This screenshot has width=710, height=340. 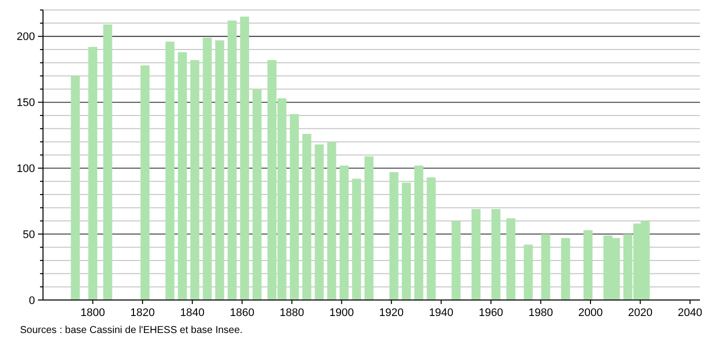 What do you see at coordinates (25, 169) in the screenshot?
I see `y-tick-label: 100` at bounding box center [25, 169].